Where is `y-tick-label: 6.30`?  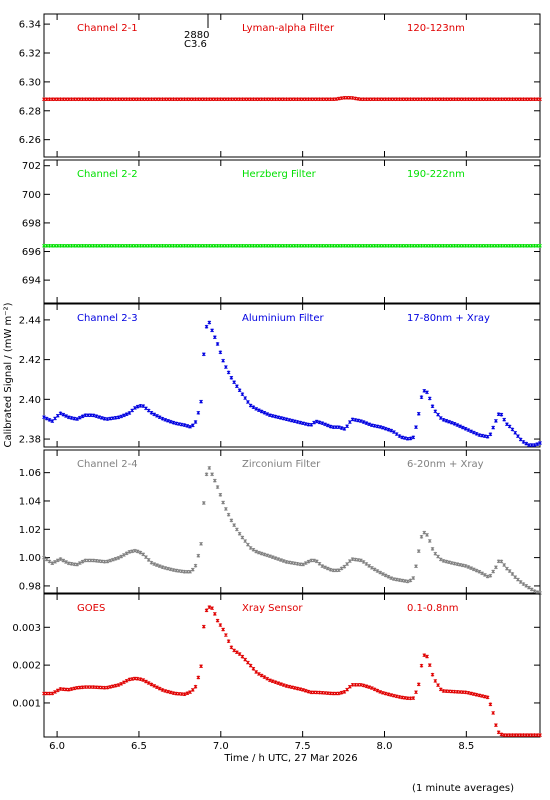
y-tick-label: 6.30 is located at coordinates (30, 82).